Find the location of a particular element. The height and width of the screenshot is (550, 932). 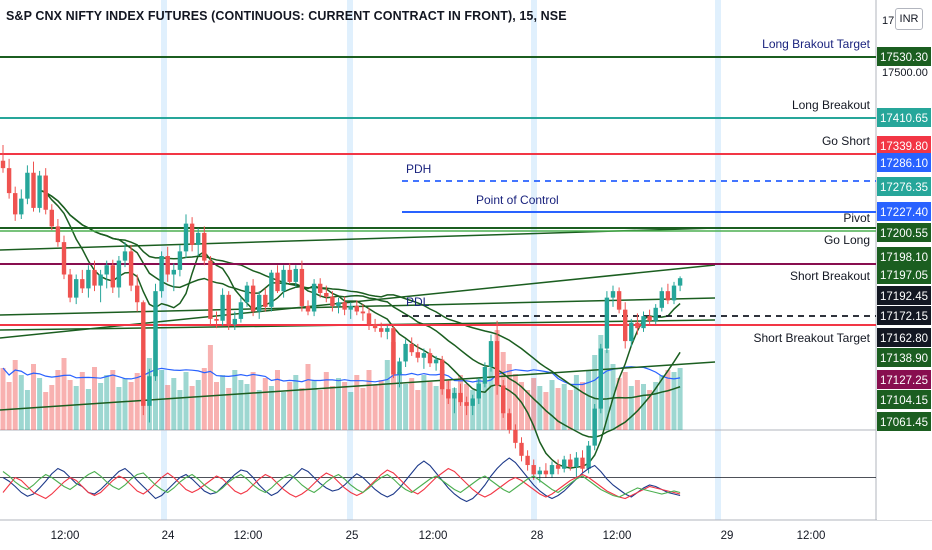

time-axis: 12:00 24 12:00 25 12:00 28 12:00 29 12:00 is located at coordinates (438, 536).